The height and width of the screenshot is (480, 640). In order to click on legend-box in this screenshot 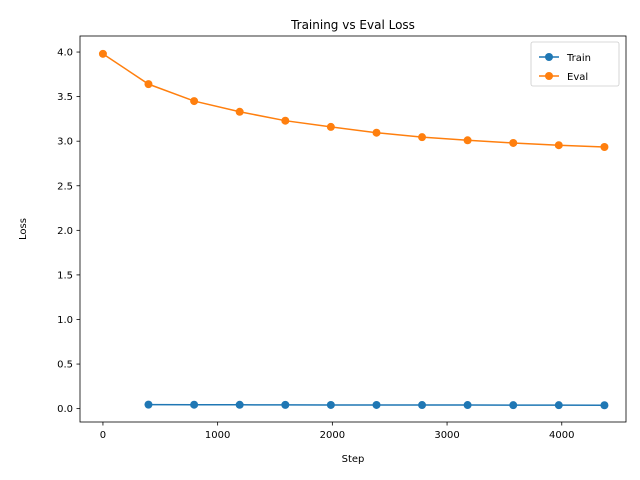, I will do `click(575, 64)`.